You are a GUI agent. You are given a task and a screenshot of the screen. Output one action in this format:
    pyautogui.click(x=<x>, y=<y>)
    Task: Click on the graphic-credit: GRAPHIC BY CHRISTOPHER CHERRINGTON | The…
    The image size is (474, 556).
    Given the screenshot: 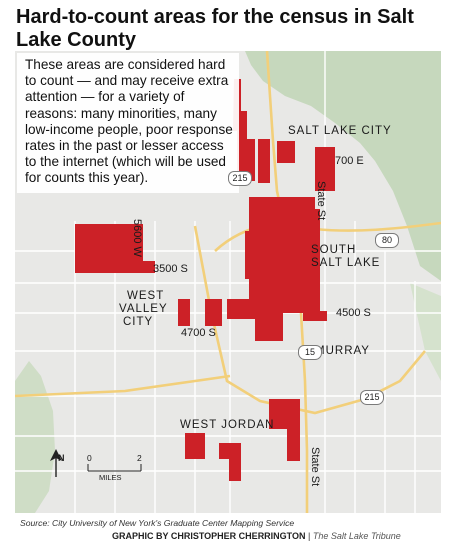 What is the action you would take?
    pyautogui.click(x=256, y=536)
    